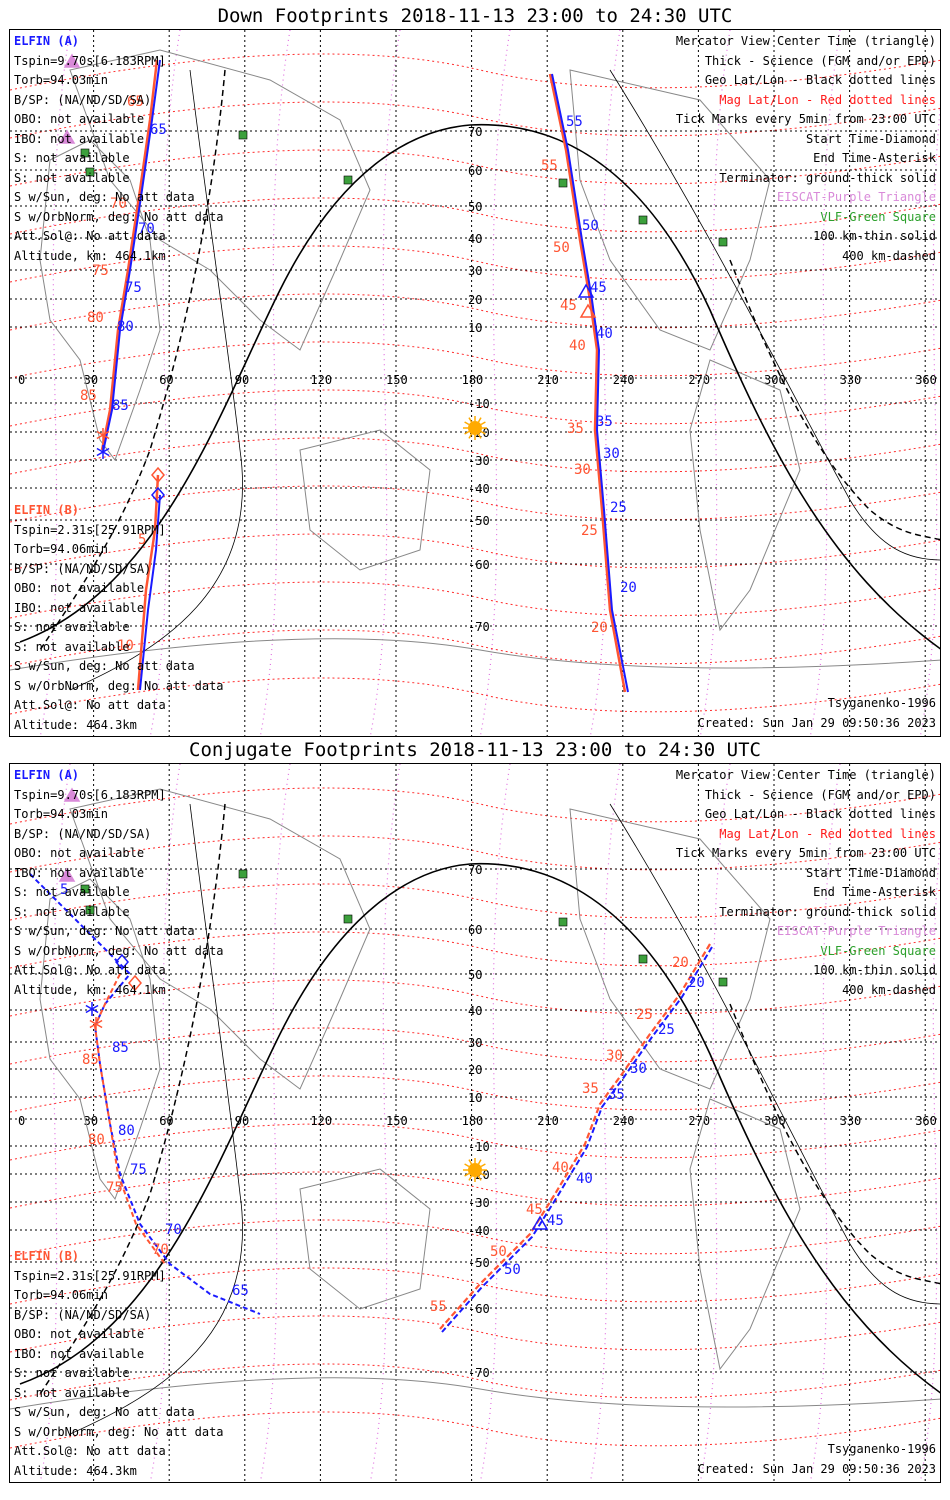 This screenshot has height=1500, width=950. Describe the element at coordinates (549, 166) in the screenshot. I see `track-time-label: 55` at that location.